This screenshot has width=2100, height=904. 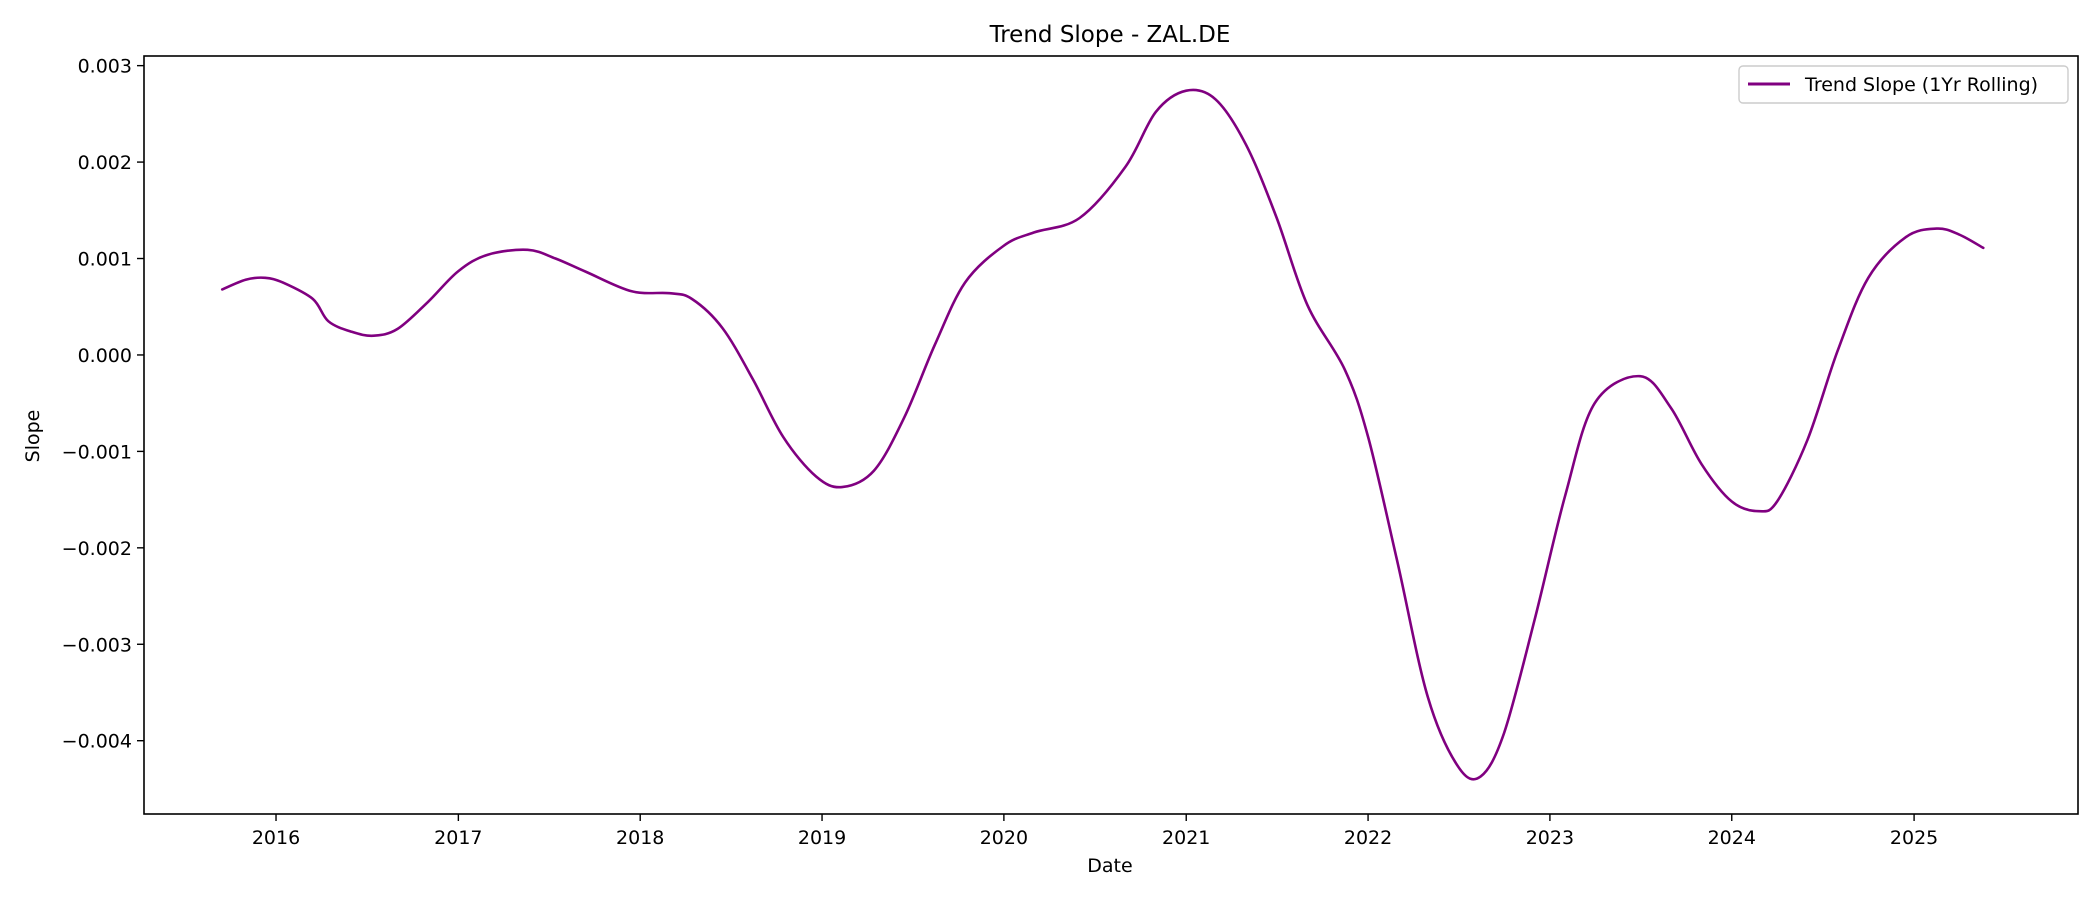 I want to click on y-tick-label: 0.002, so click(x=105, y=163).